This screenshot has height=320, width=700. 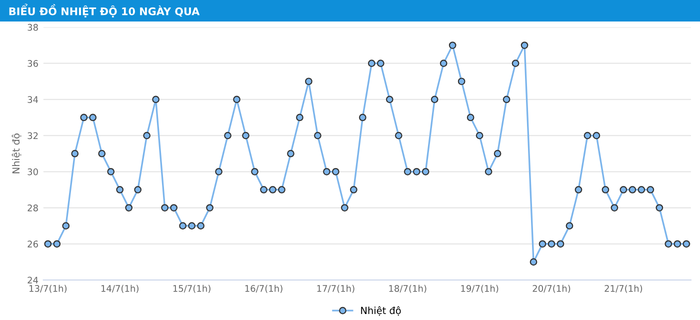 I want to click on y-tick-label: 32, so click(x=33, y=136).